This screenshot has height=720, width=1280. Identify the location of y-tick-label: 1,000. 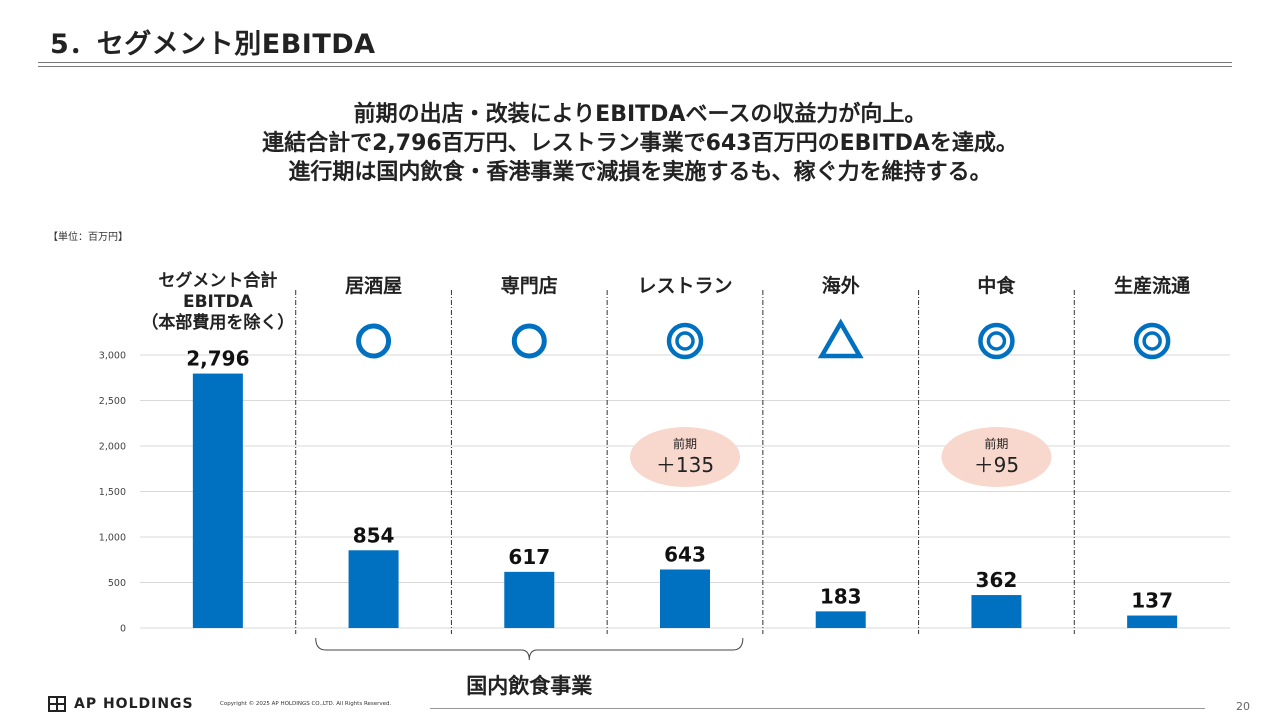
(112, 538).